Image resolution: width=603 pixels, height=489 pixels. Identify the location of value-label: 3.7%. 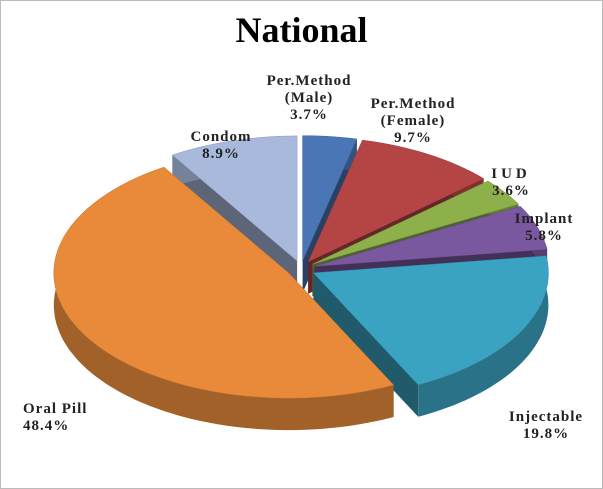
(309, 115).